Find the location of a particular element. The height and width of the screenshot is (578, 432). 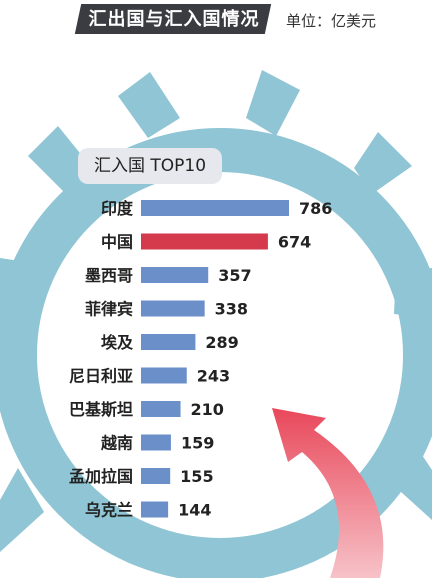

value-label: 357 is located at coordinates (234, 275).